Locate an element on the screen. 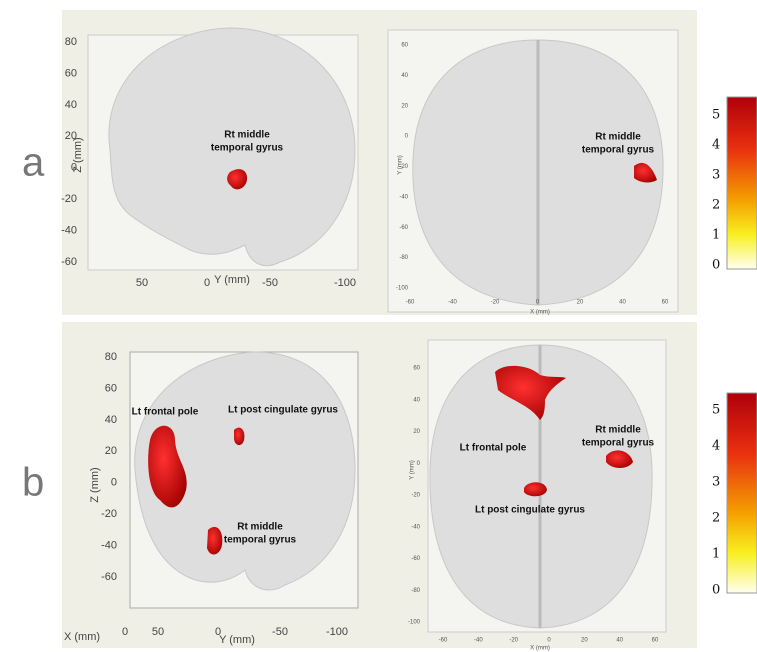  axis-label: X (mm) is located at coordinates (82, 637).